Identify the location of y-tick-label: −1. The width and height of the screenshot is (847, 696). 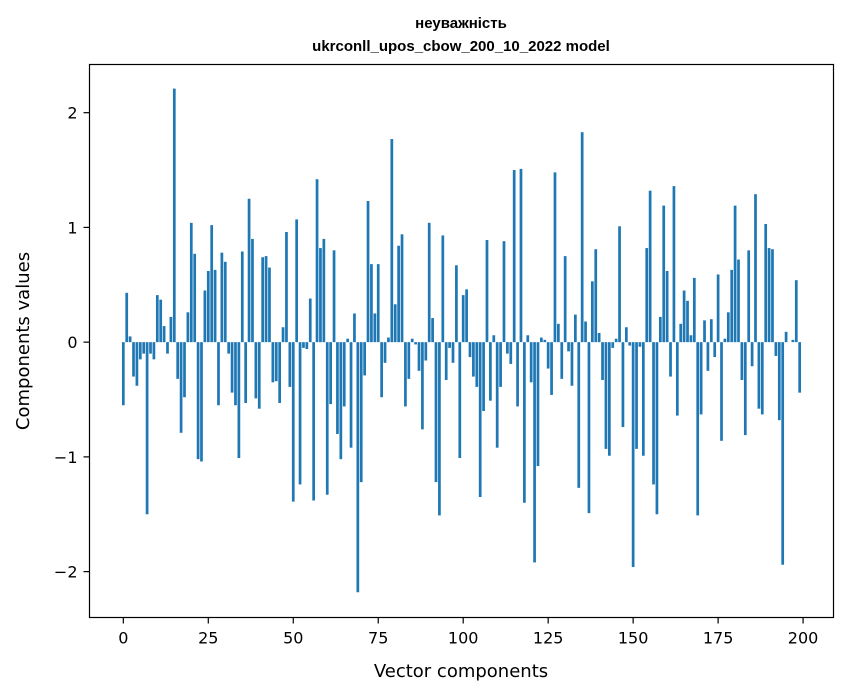
(66, 457).